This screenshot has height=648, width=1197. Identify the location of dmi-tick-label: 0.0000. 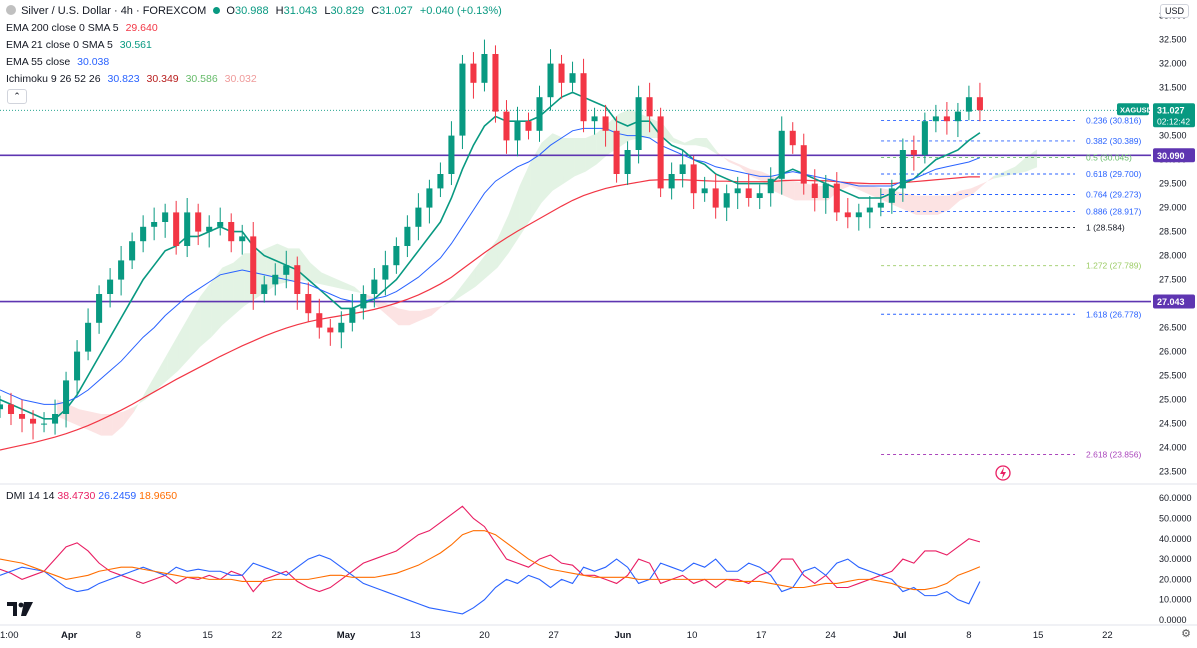
(1173, 620).